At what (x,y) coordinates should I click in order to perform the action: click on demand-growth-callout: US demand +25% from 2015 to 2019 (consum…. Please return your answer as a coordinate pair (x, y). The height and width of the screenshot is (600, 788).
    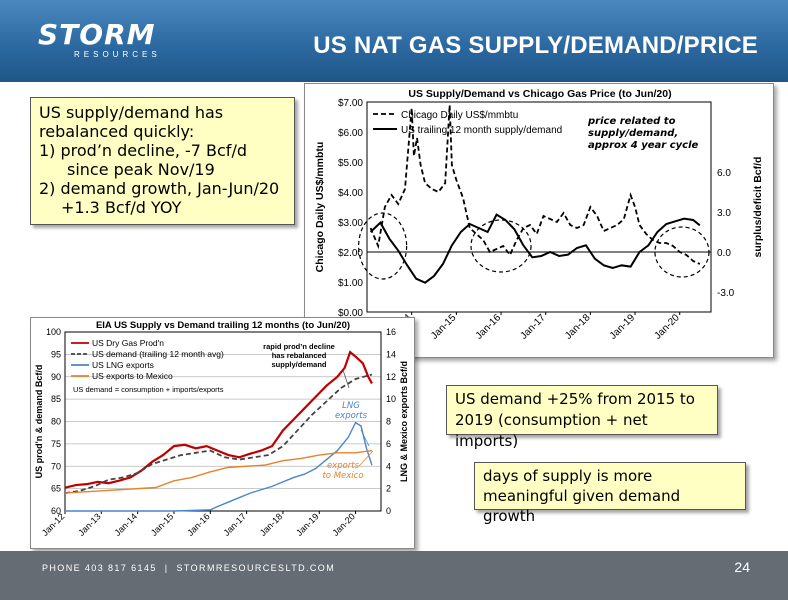
    Looking at the image, I should click on (582, 417).